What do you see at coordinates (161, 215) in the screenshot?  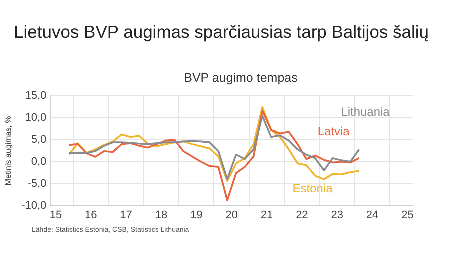 I see `x-tick-label: 18` at bounding box center [161, 215].